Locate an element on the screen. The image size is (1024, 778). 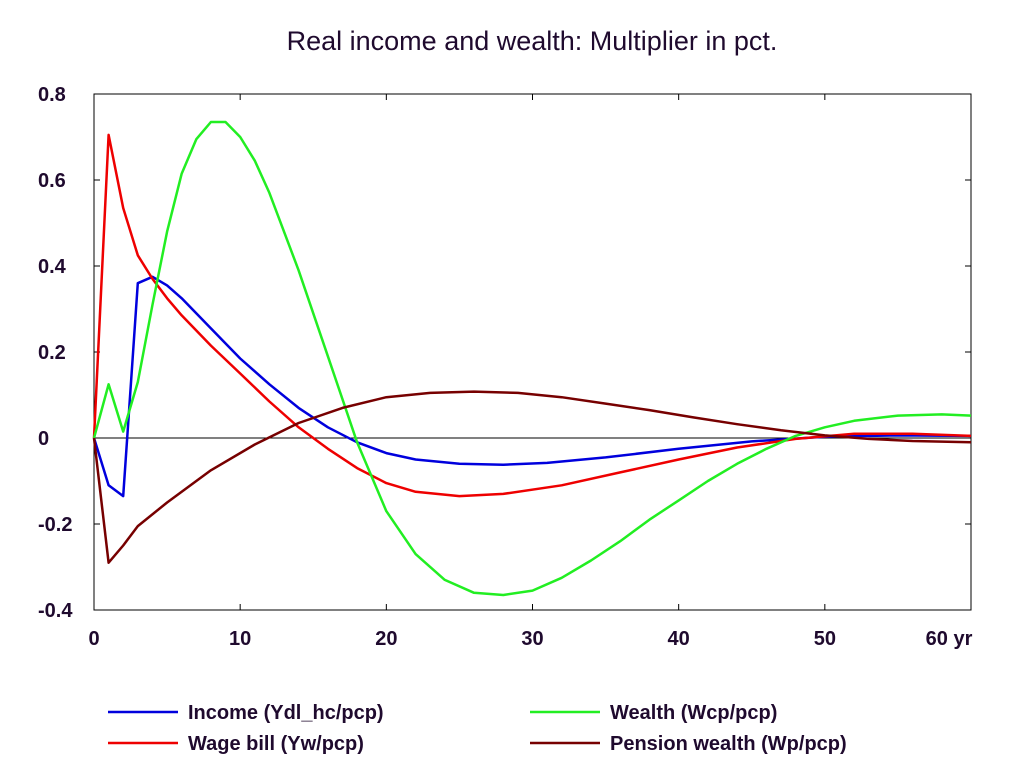
x-tick-label: 20 is located at coordinates (386, 639).